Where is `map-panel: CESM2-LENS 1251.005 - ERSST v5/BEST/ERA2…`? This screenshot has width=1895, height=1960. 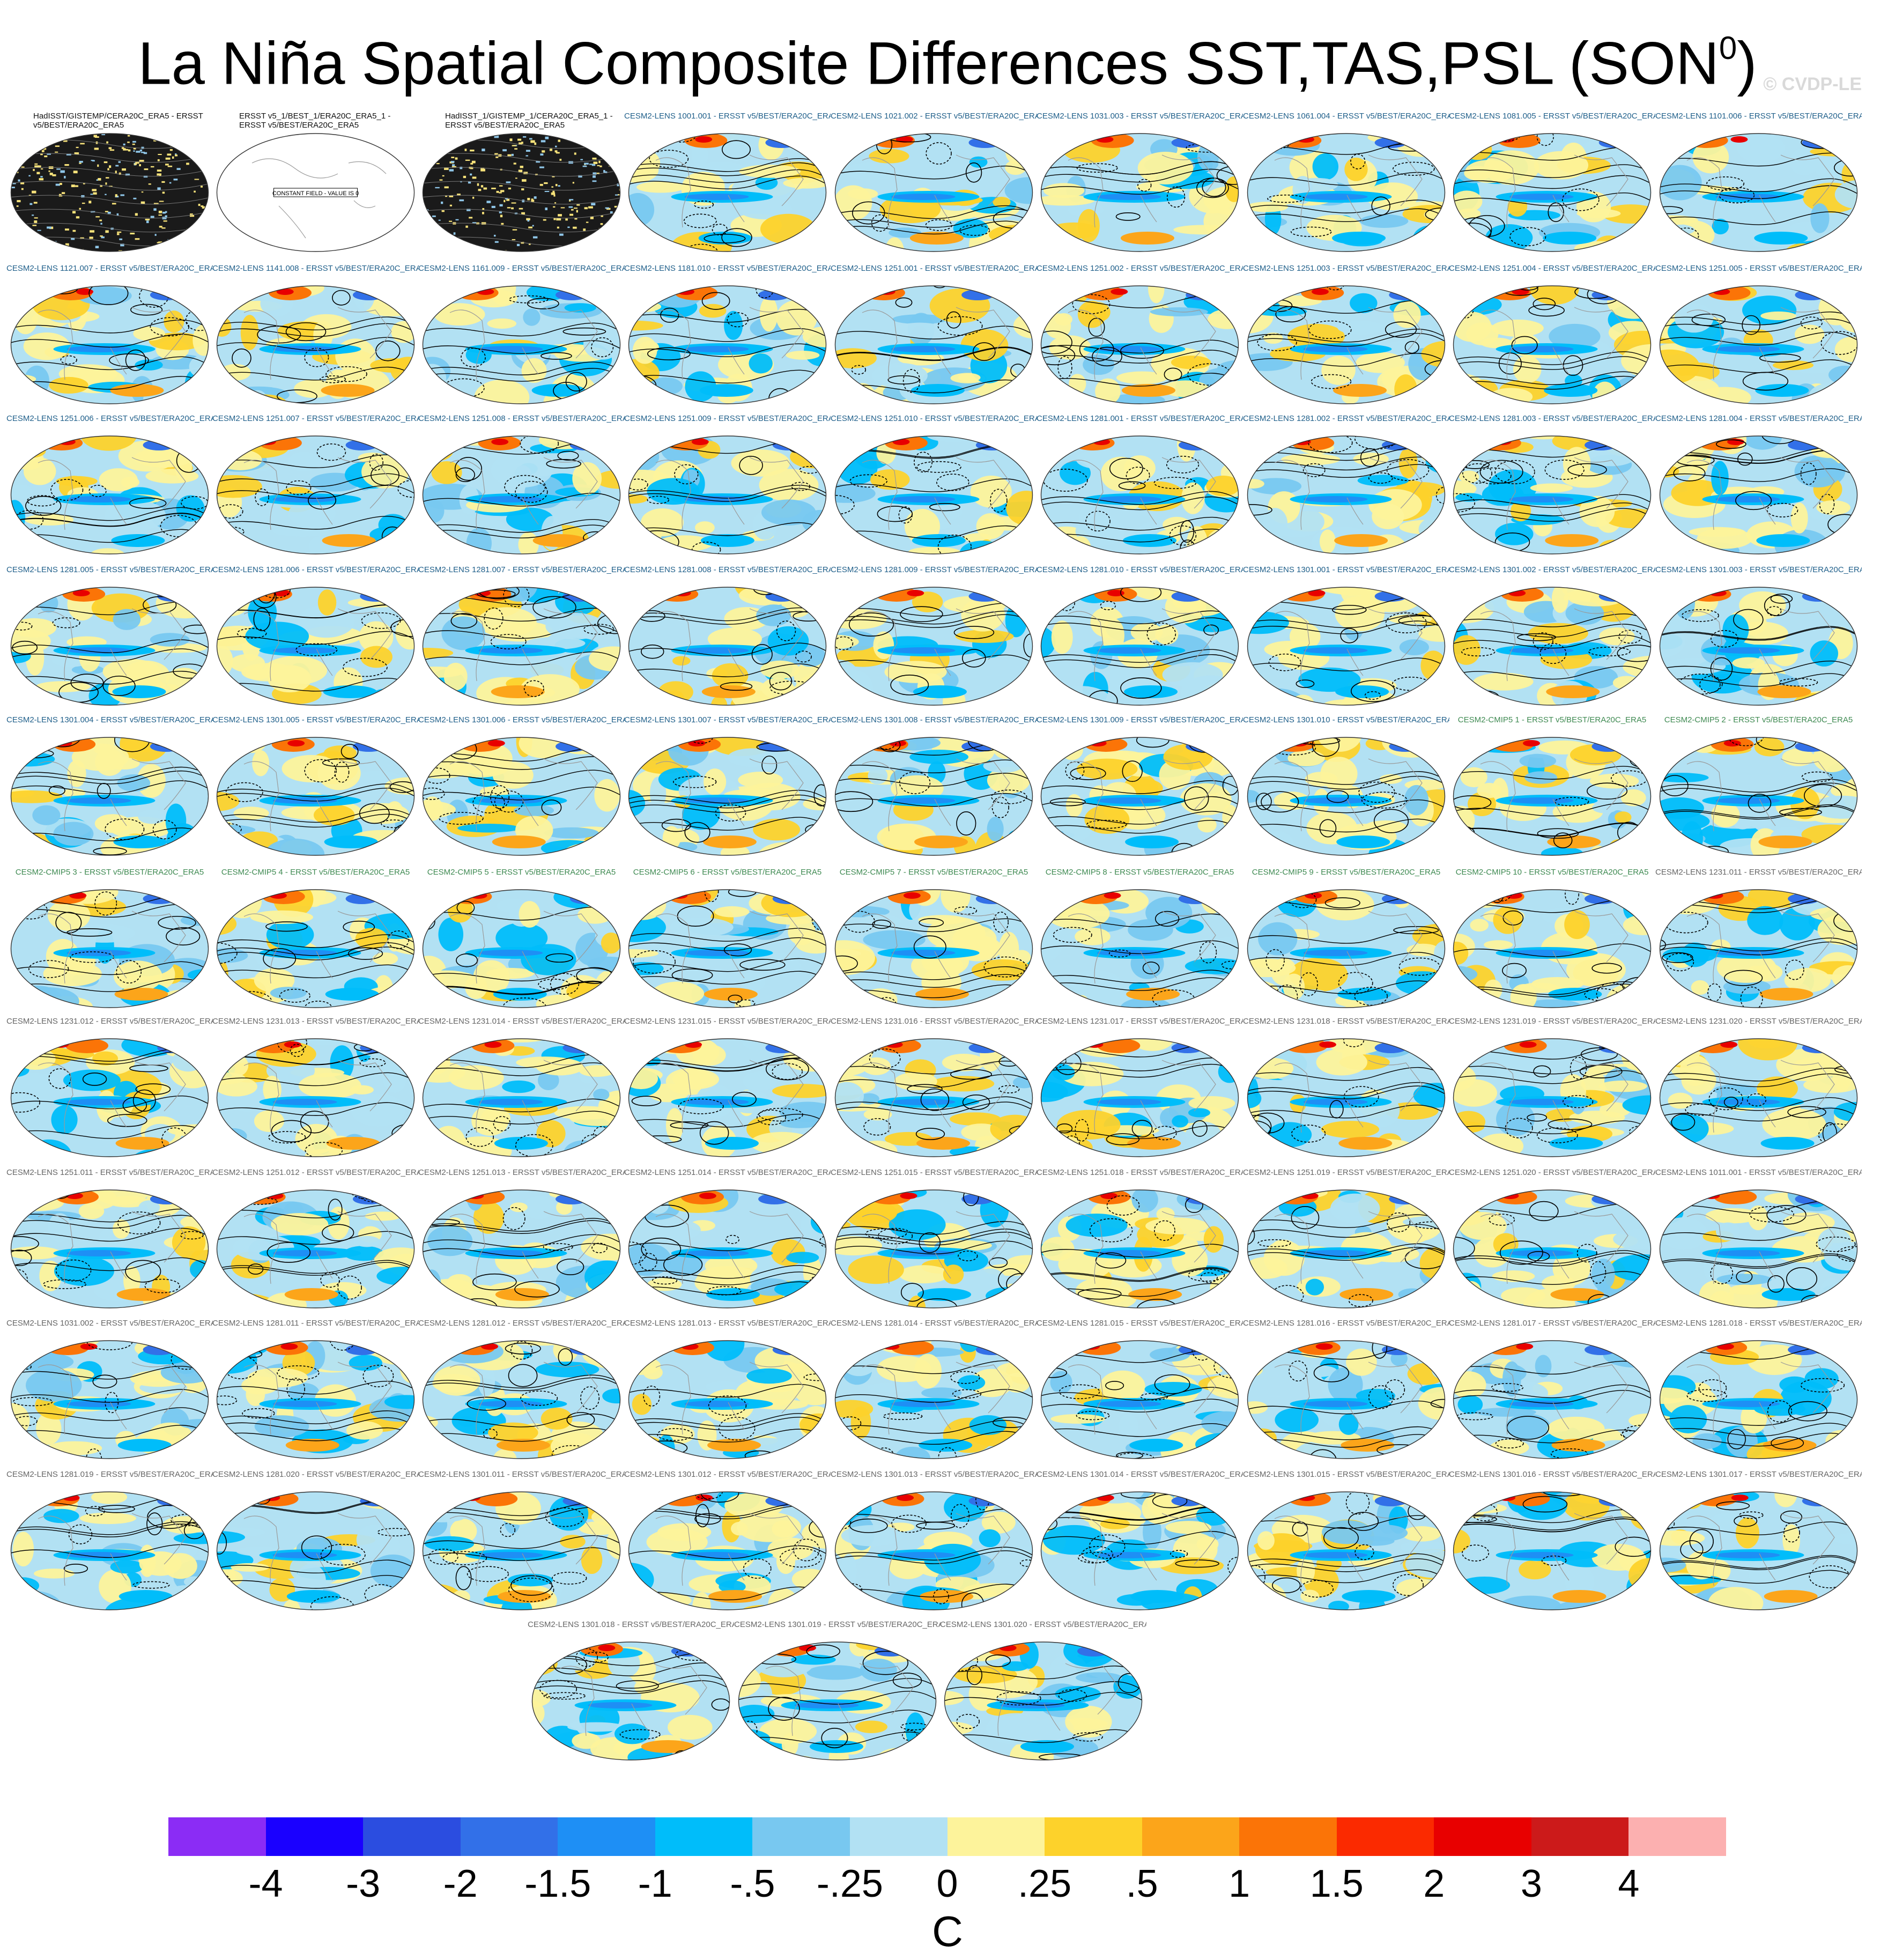 map-panel: CESM2-LENS 1251.005 - ERSST v5/BEST/ERA2… is located at coordinates (1758, 339).